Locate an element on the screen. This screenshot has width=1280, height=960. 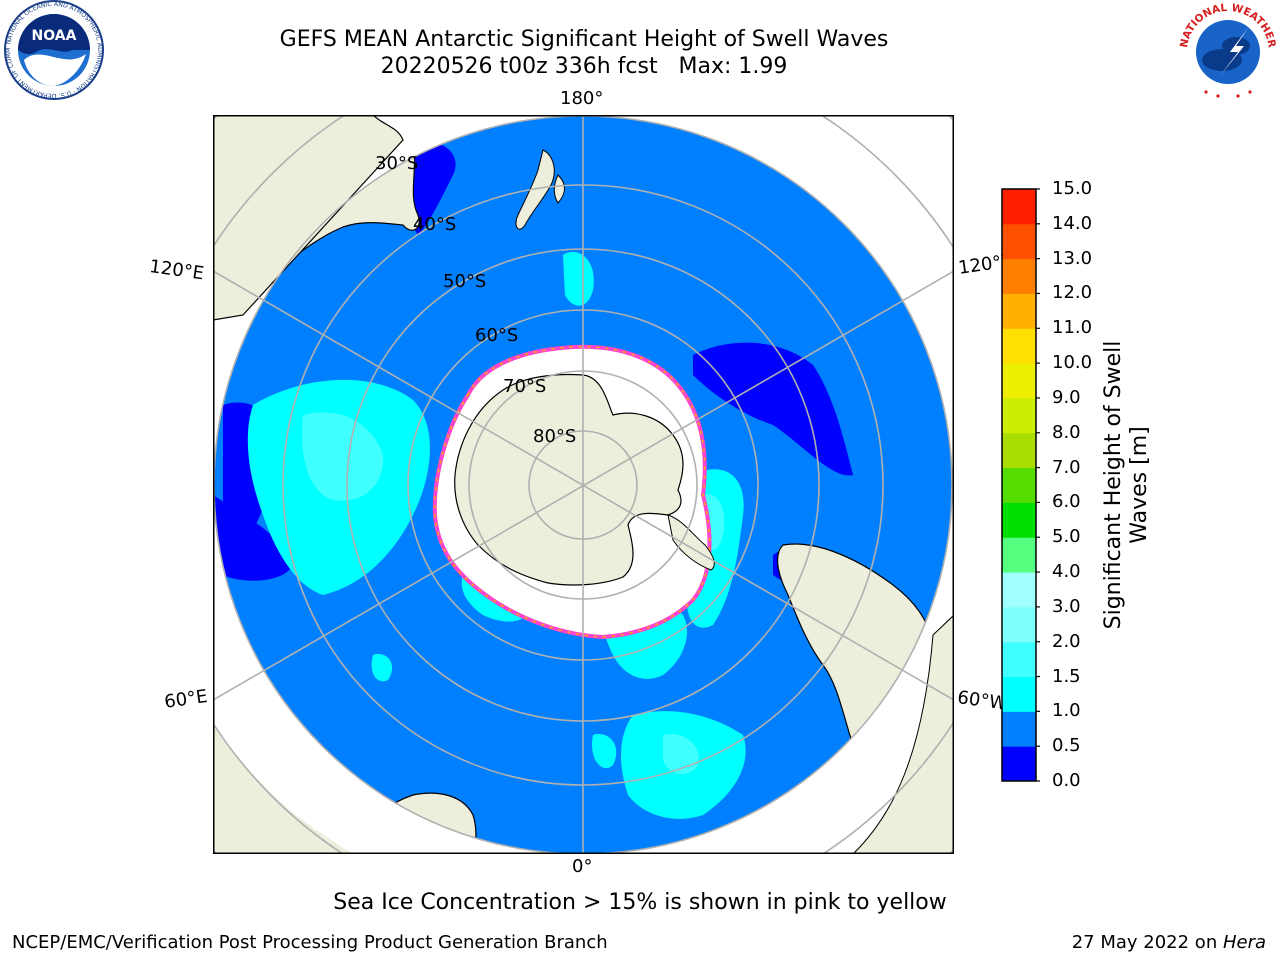
svg-text: NOAA is located at coordinates (54, 36).